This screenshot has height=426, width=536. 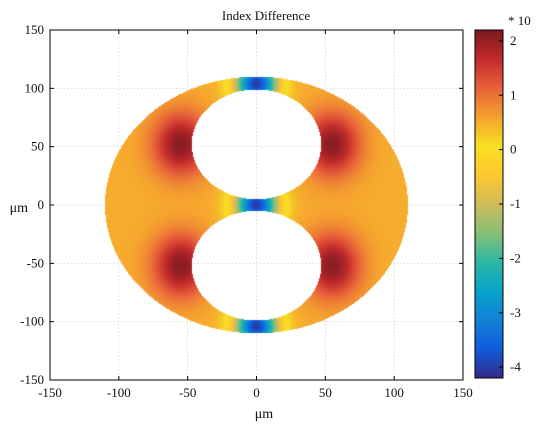 I want to click on colorbar-scale-label: * 10, so click(x=519, y=20).